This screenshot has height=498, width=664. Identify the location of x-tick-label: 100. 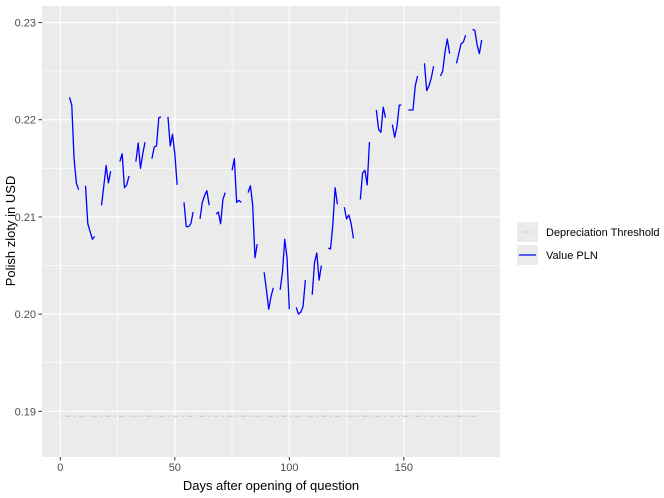
(289, 468).